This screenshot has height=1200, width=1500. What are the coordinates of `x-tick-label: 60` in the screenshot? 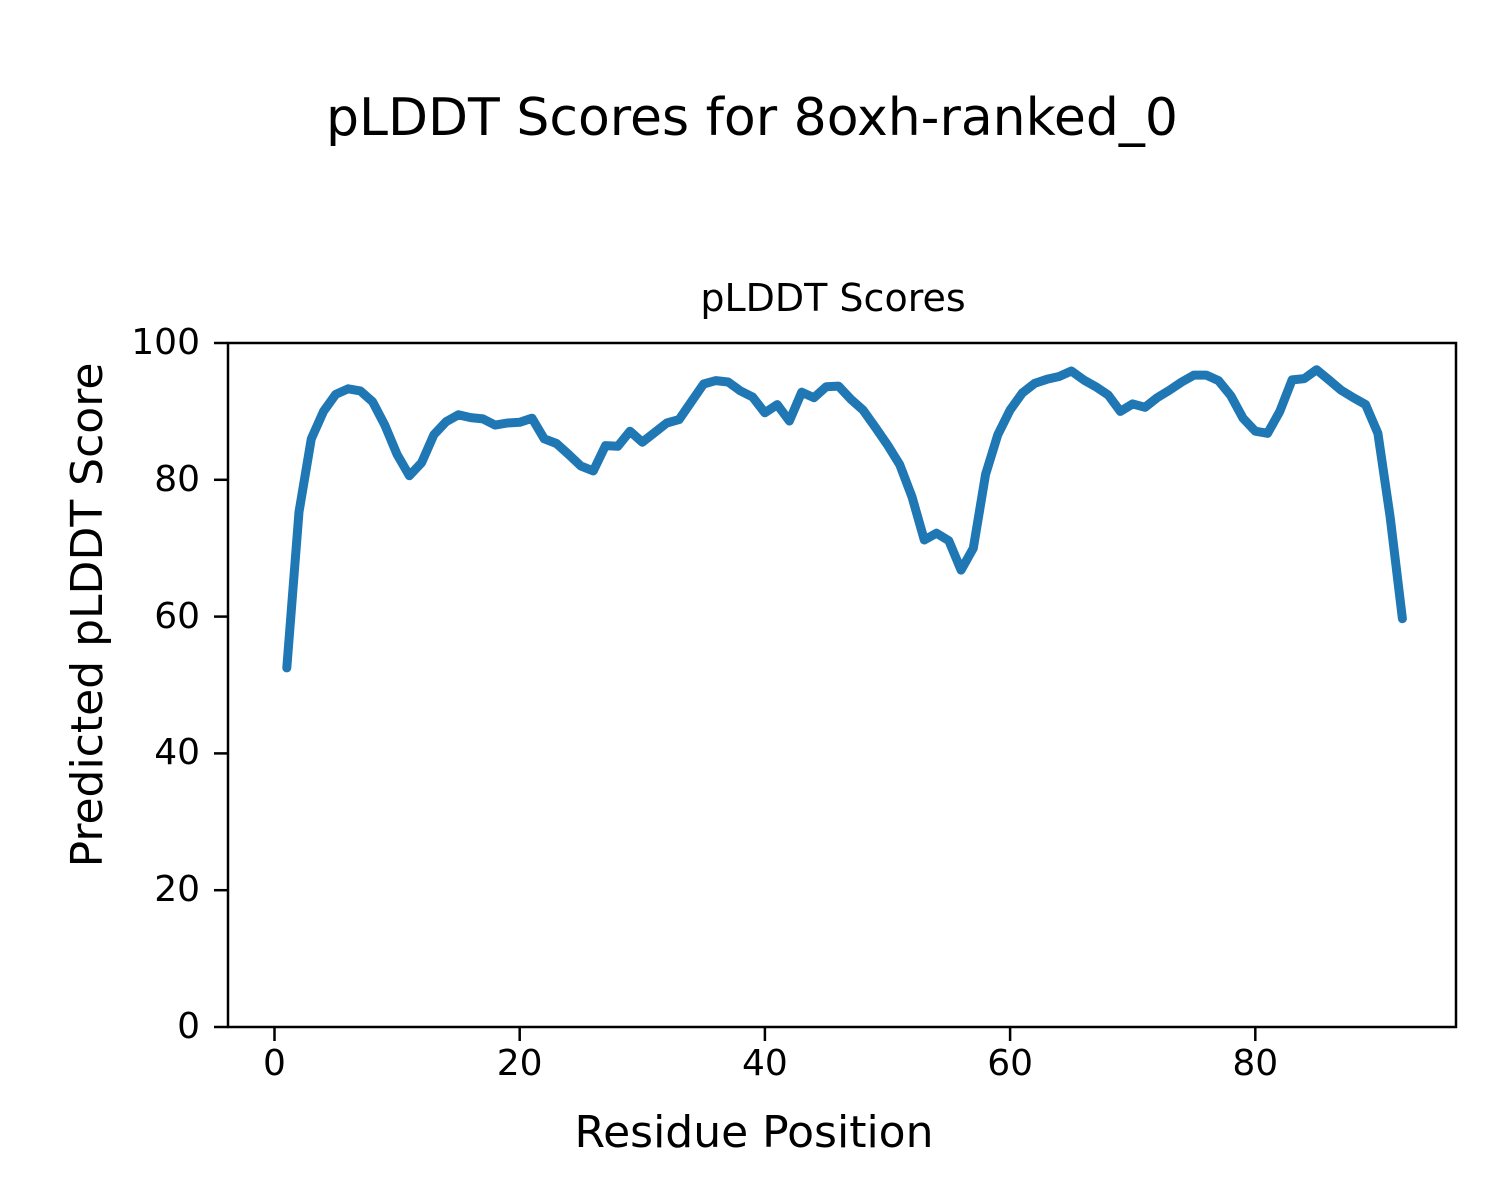 It's located at (1010, 1063).